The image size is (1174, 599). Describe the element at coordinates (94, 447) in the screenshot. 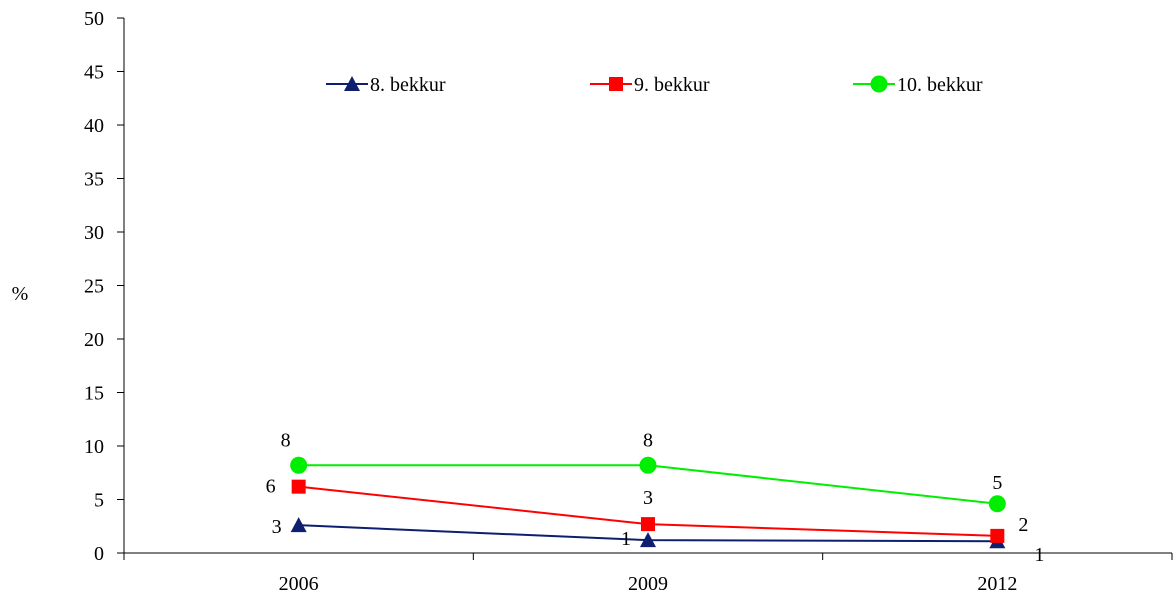

I see `y-tick-label: 10` at that location.